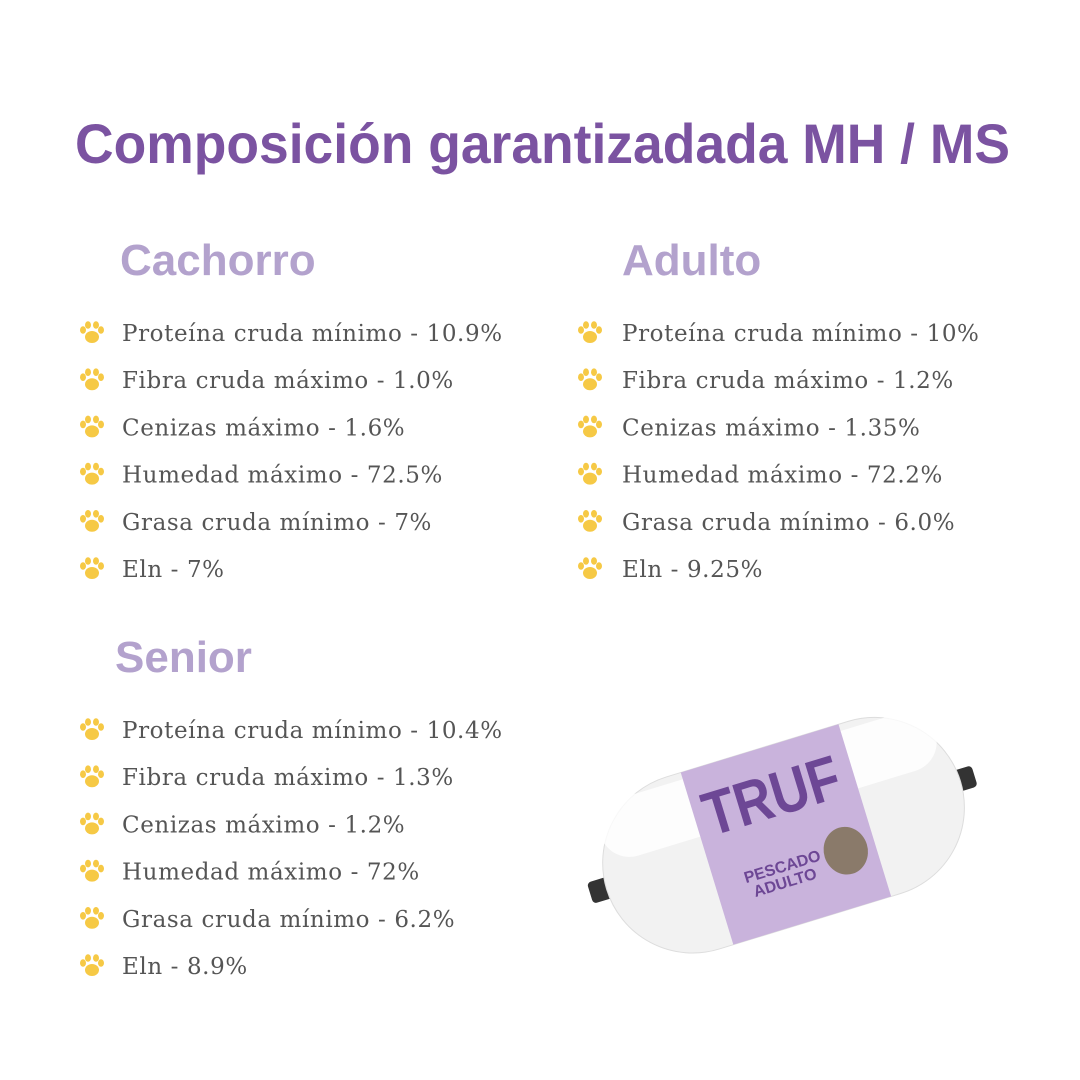 This screenshot has width=1080, height=1080. Describe the element at coordinates (185, 967) in the screenshot. I see `nutrient-item: Eln - 8.9%` at that location.